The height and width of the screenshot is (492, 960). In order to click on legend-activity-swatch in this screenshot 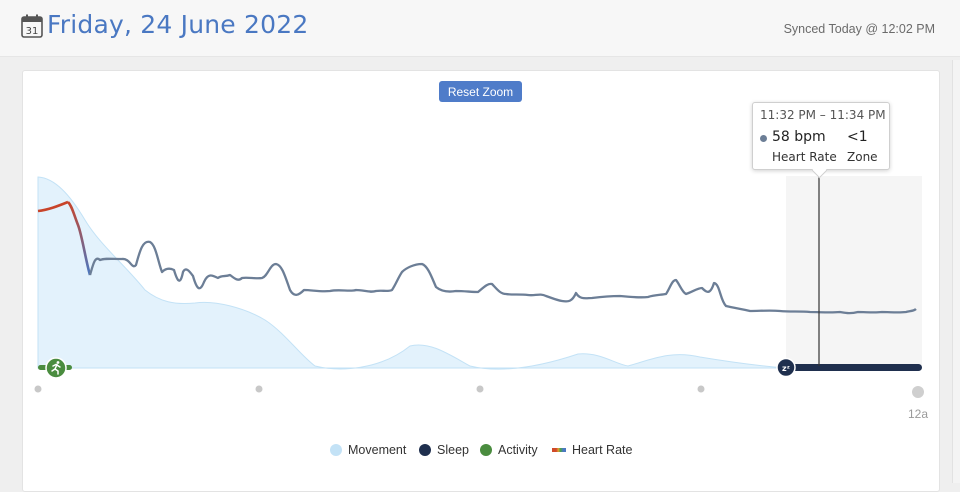, I will do `click(486, 450)`.